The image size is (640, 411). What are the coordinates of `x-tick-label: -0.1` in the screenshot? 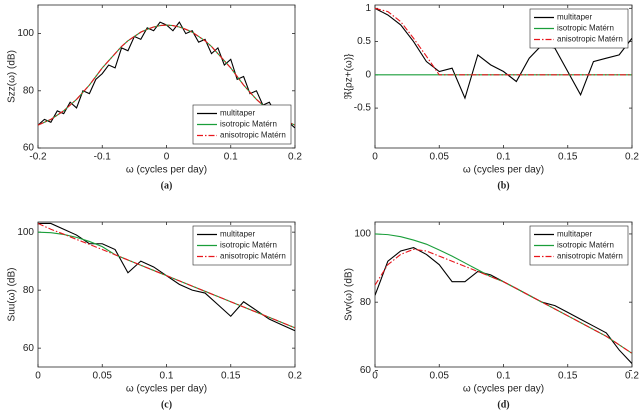 It's located at (103, 157).